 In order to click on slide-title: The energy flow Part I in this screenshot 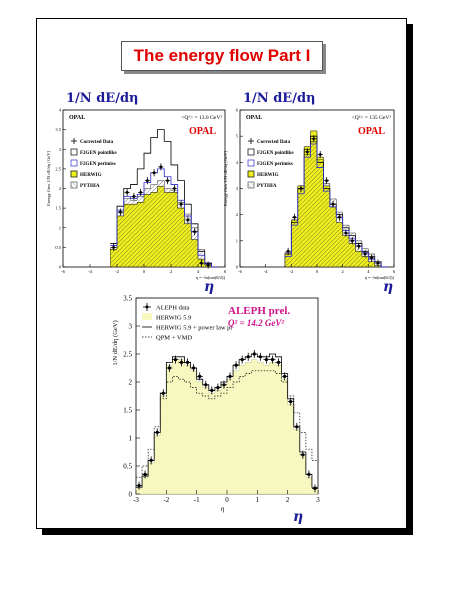, I will do `click(222, 55)`.